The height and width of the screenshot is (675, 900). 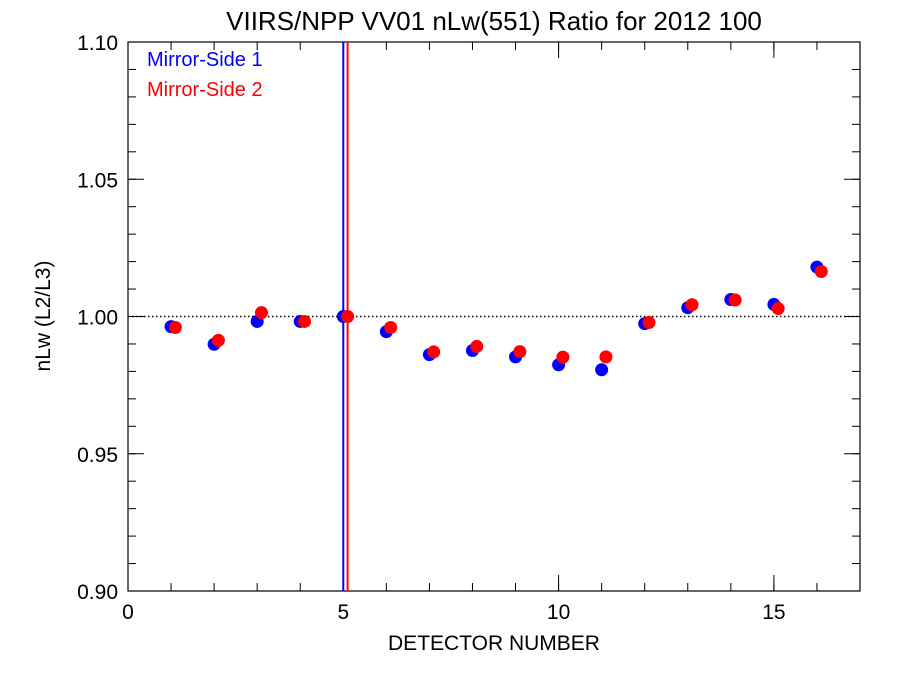 I want to click on x-tick-label: 15, so click(x=773, y=612).